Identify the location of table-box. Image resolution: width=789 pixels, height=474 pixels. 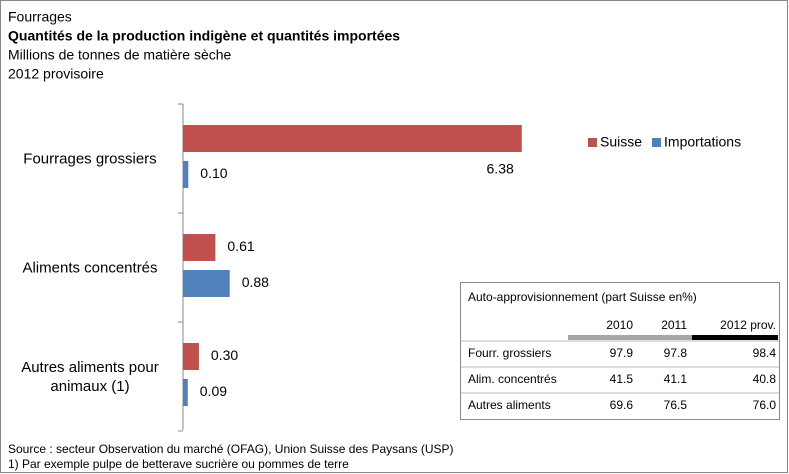
(620, 351).